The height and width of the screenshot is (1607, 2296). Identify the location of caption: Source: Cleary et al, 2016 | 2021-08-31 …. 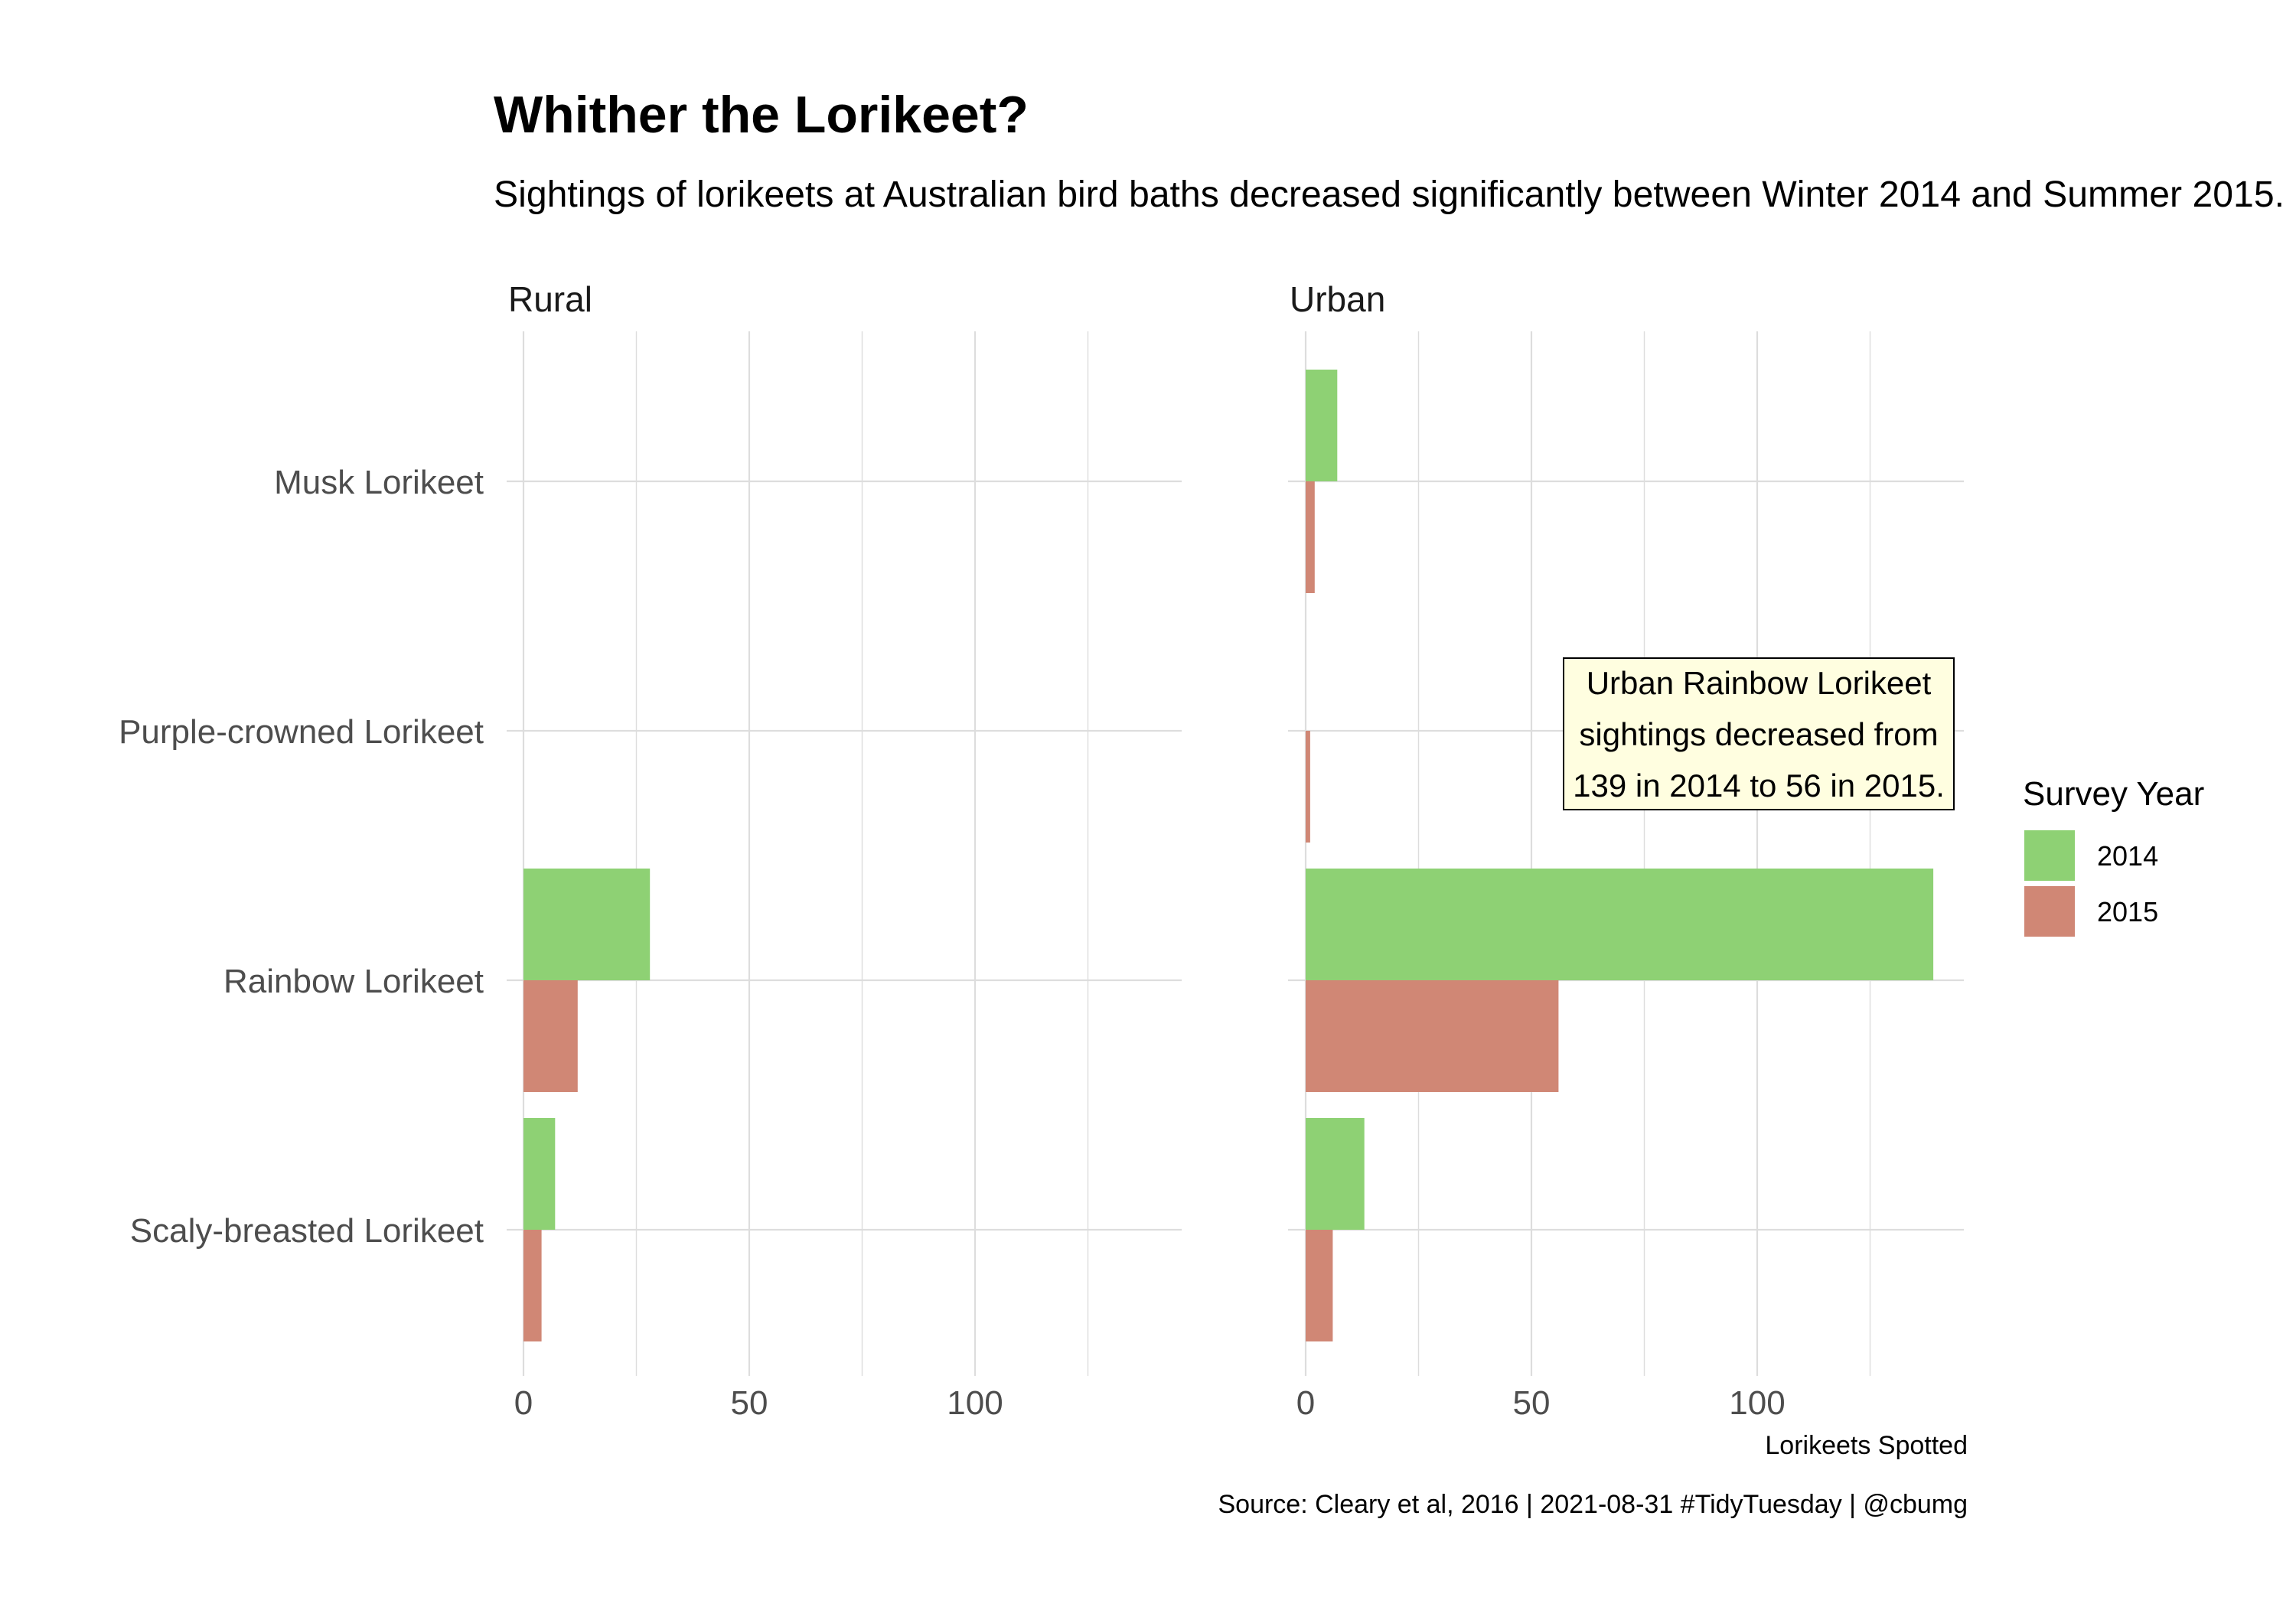
(1593, 1504).